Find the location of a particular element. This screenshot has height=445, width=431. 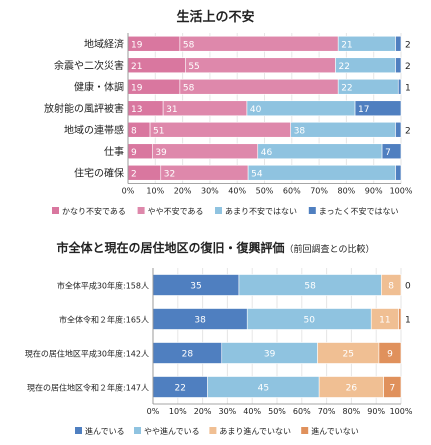

data-label: 13 is located at coordinates (136, 110).